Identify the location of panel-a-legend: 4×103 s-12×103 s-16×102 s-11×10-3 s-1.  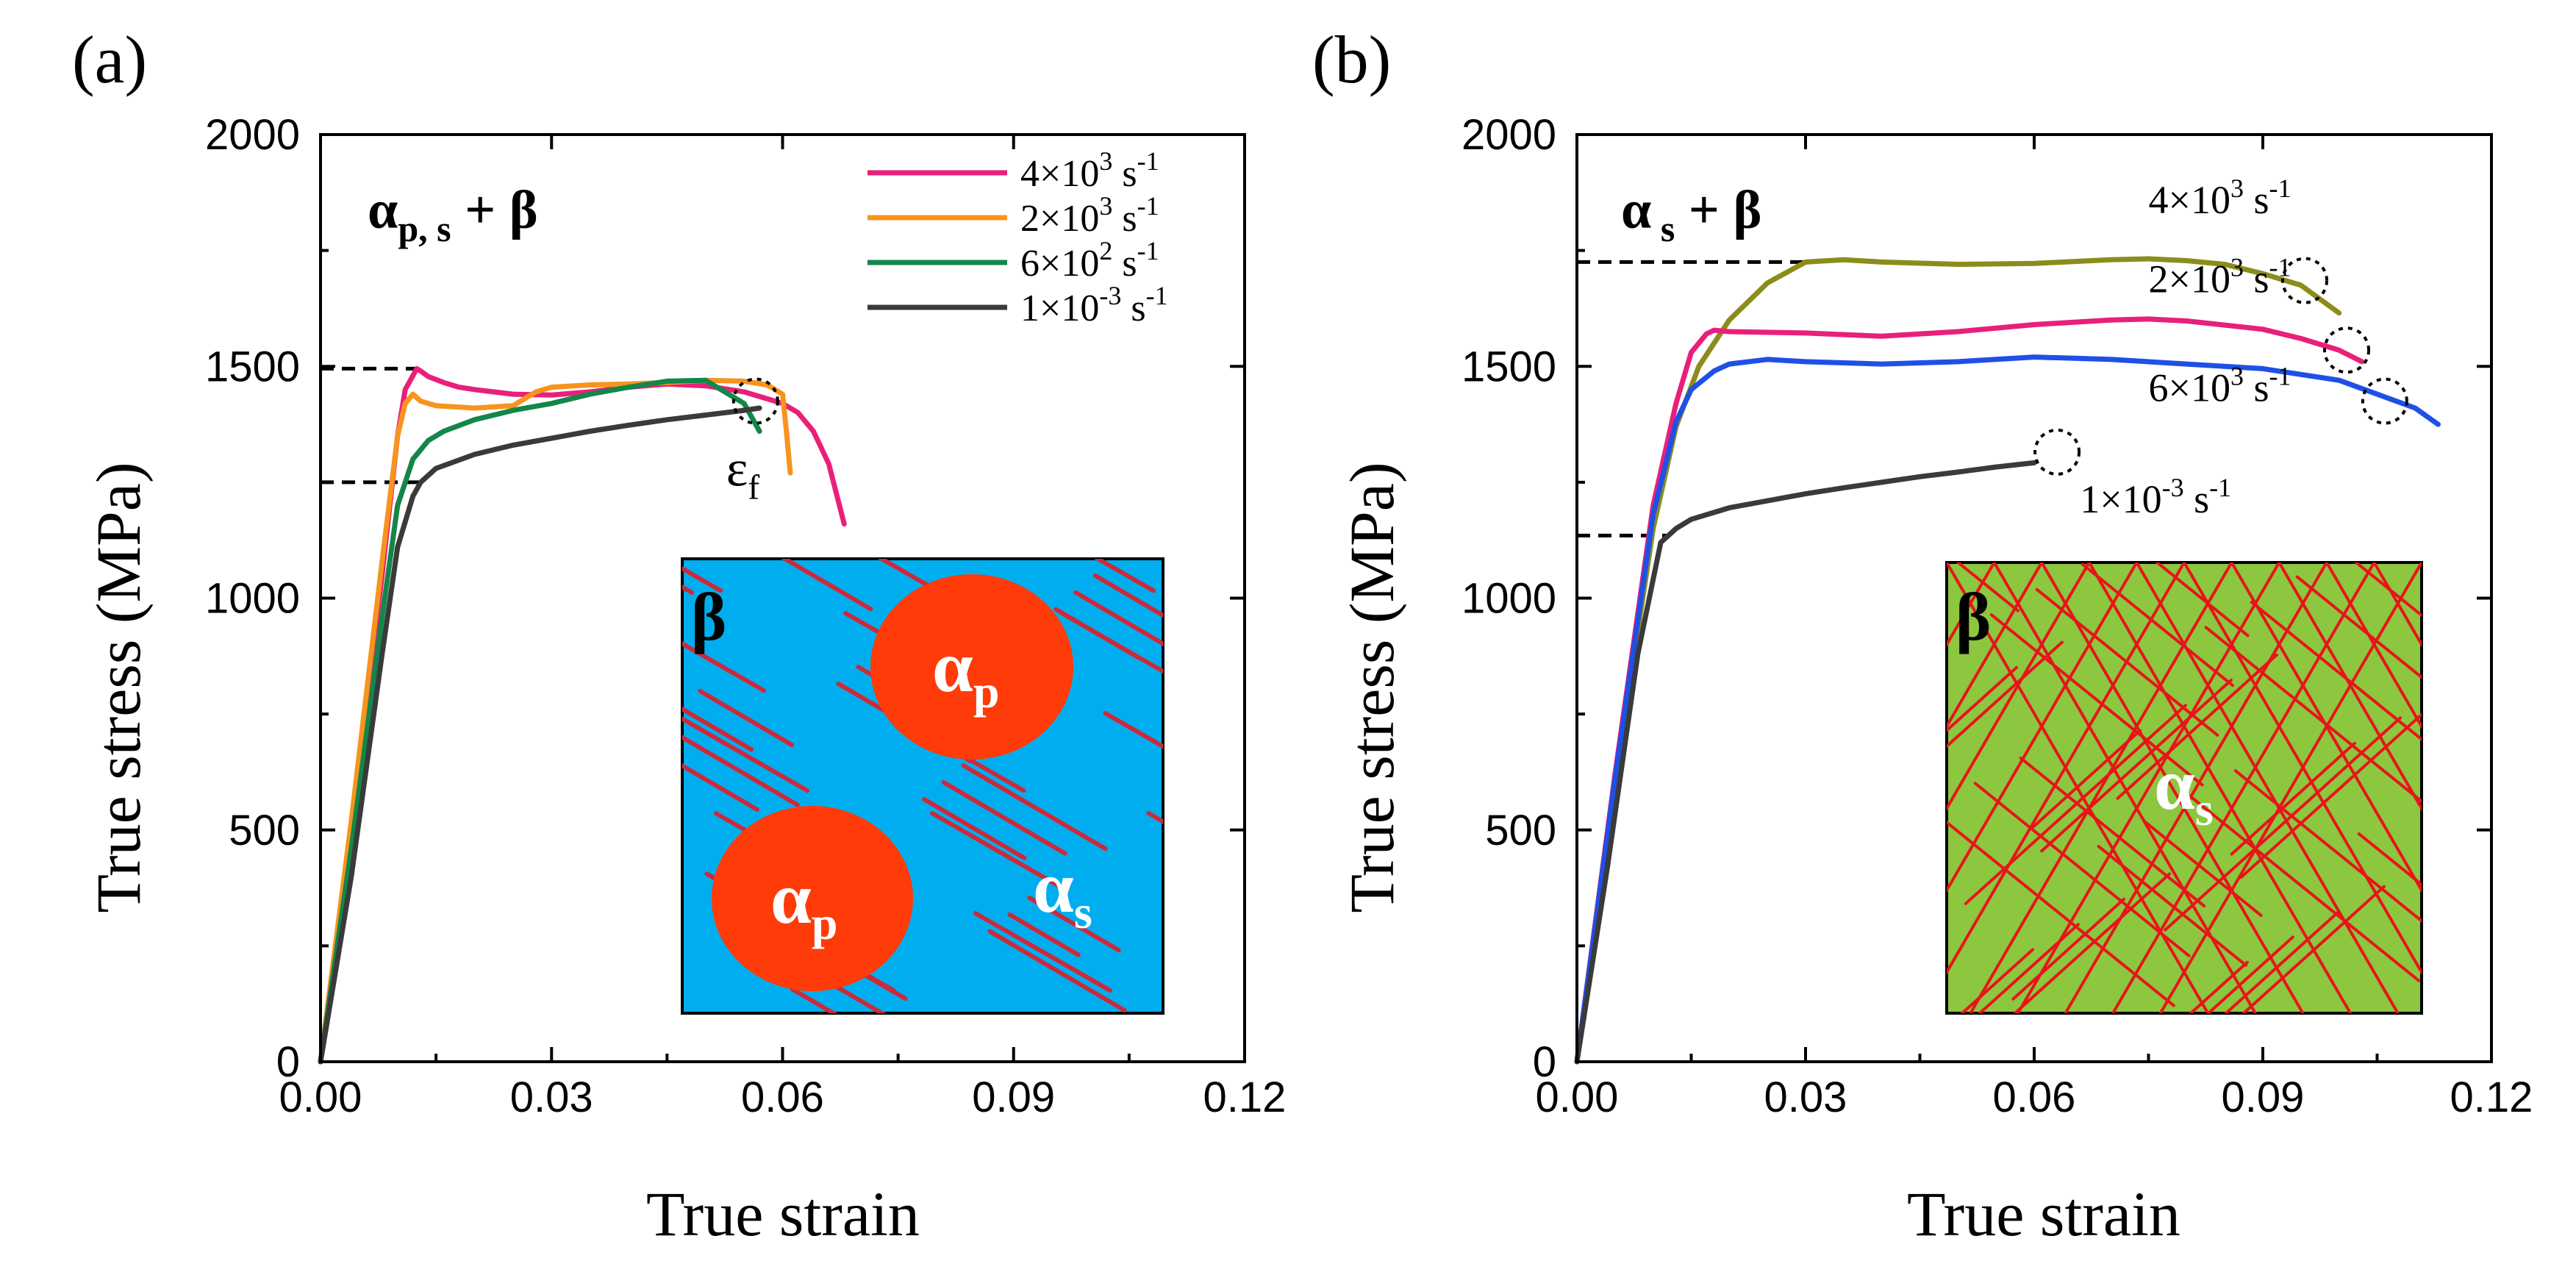
(1017, 237).